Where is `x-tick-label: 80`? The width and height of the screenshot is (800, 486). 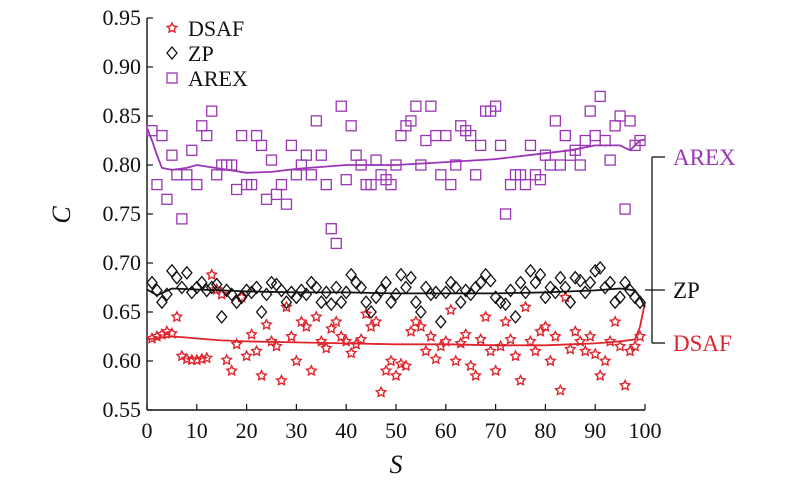
x-tick-label: 80 is located at coordinates (545, 430).